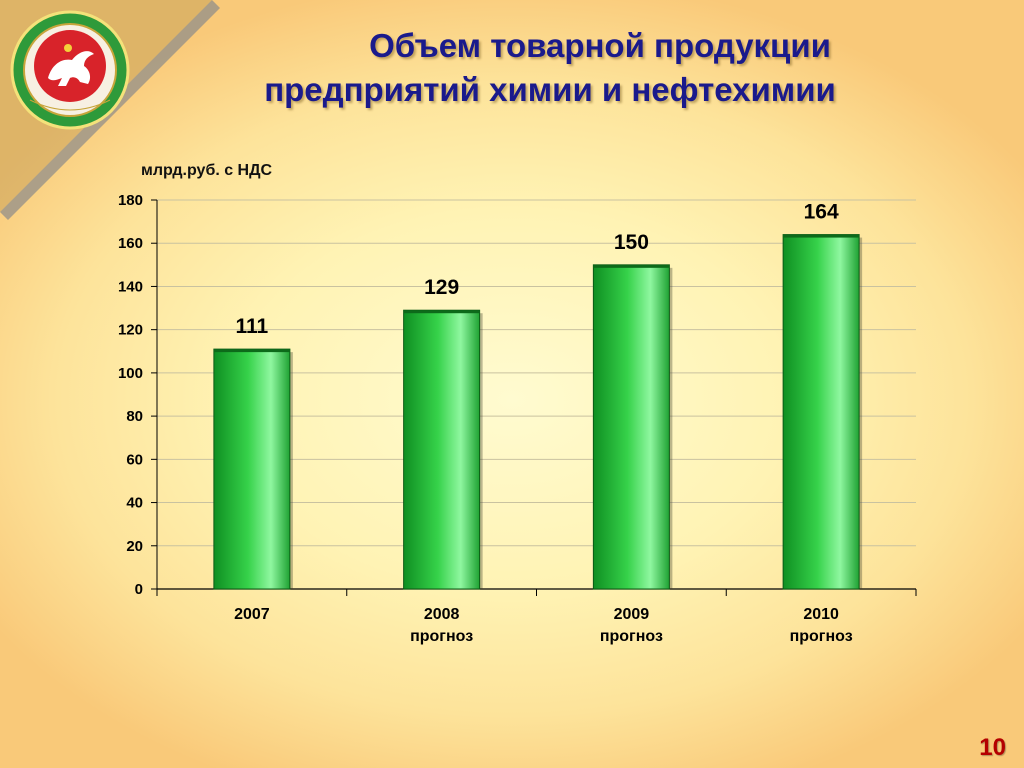  I want to click on y-tick-label: 60, so click(134, 459).